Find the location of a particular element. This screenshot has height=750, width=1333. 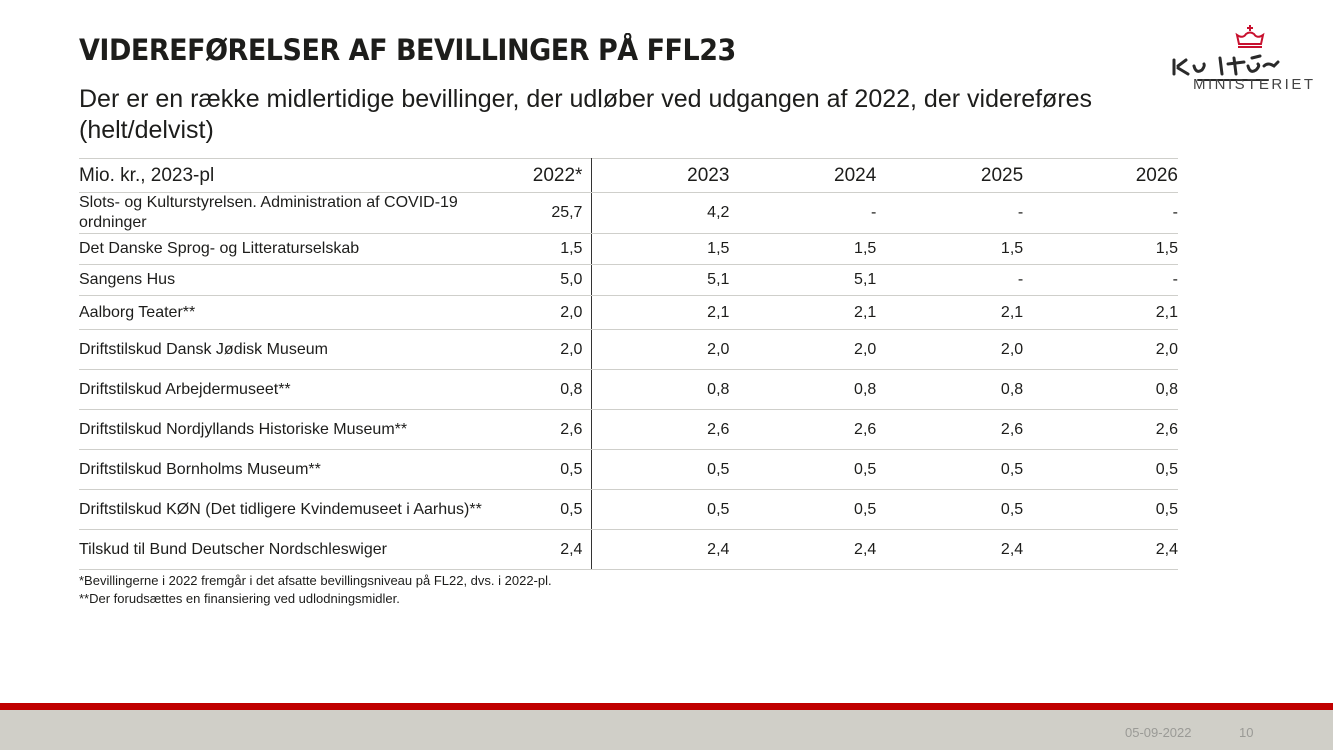

column-header: 2024 is located at coordinates (803, 175).